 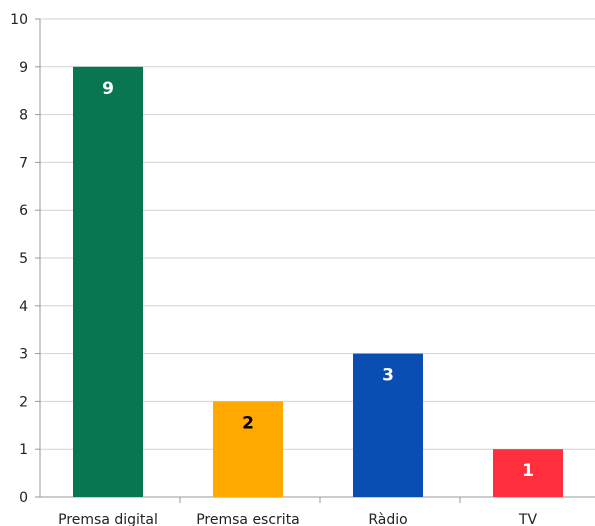 I want to click on y-tick-label: 3, so click(x=23, y=355).